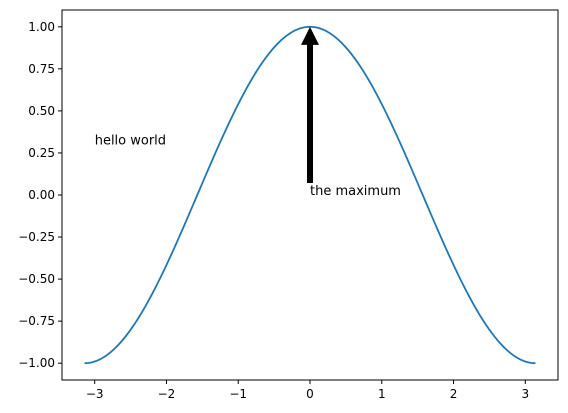 This screenshot has height=413, width=568. What do you see at coordinates (310, 104) in the screenshot?
I see `maximum-arrow` at bounding box center [310, 104].